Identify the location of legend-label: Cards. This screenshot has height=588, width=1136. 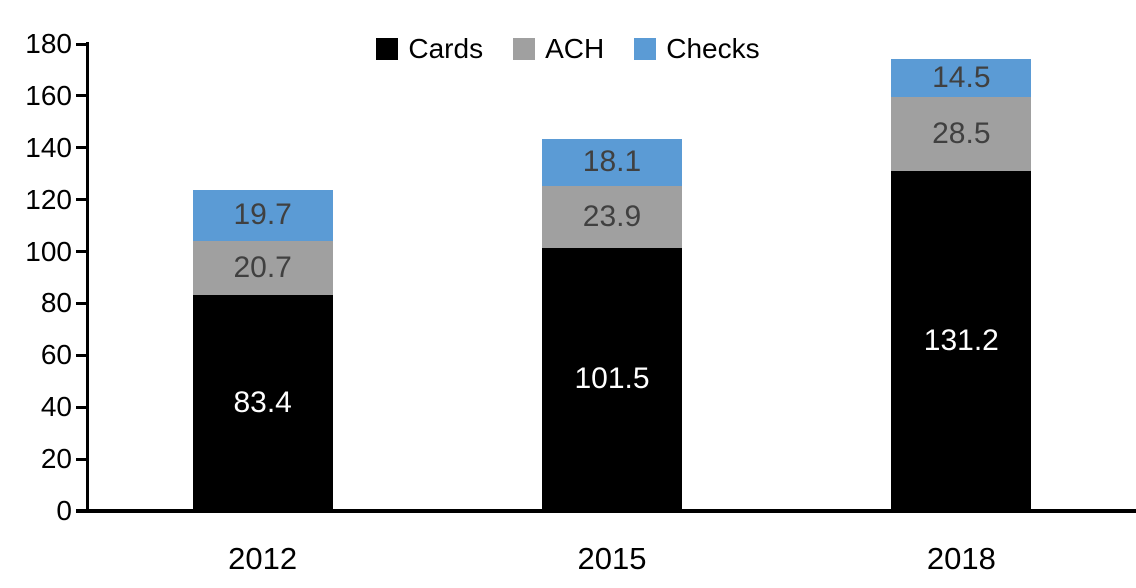
(446, 48).